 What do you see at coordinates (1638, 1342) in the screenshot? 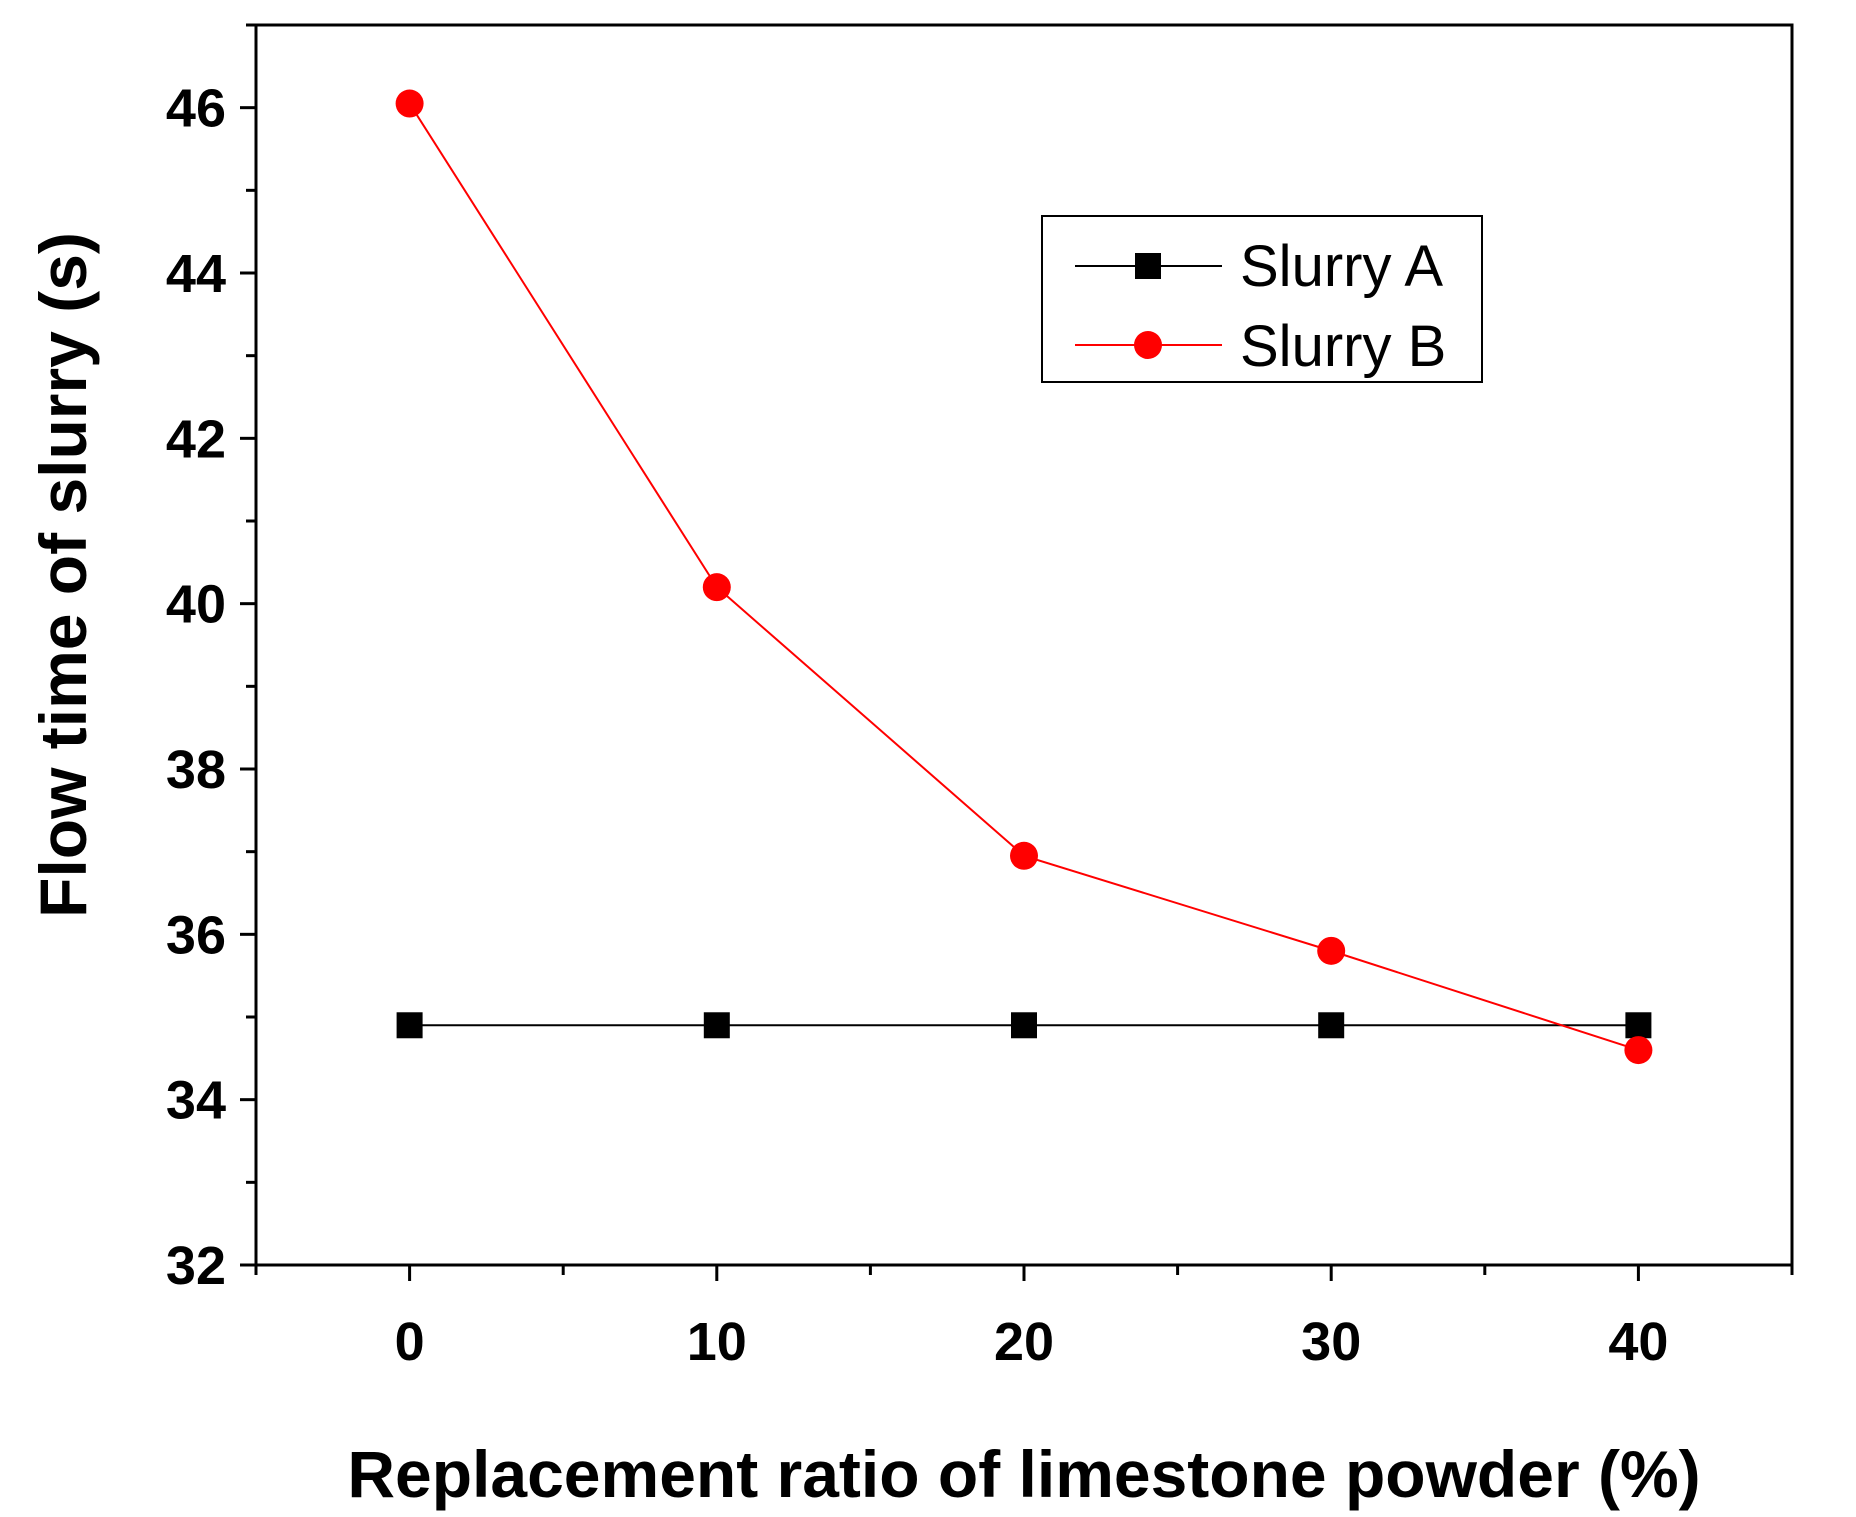
I see `x-tick-label: 40` at bounding box center [1638, 1342].